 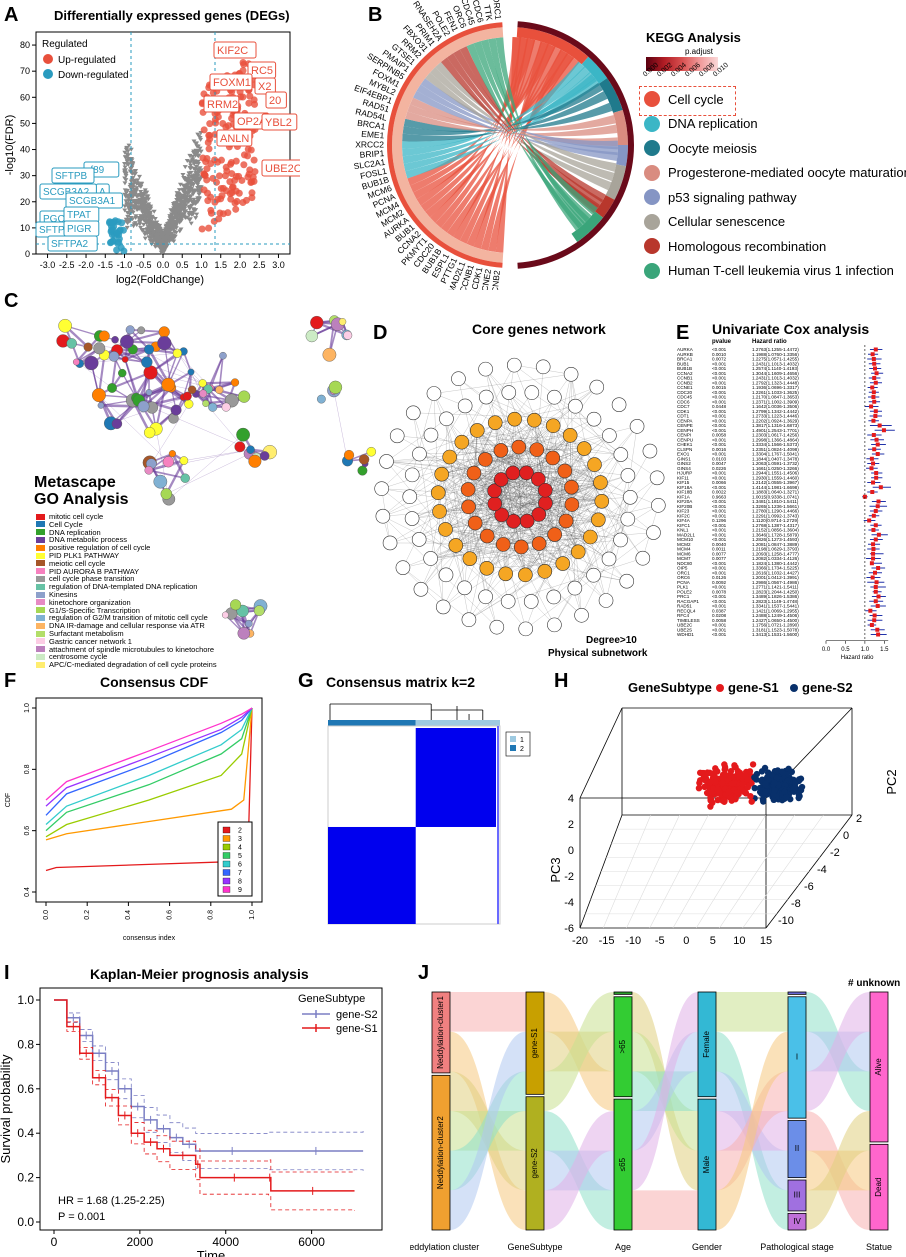 What do you see at coordinates (534, 1163) in the screenshot?
I see `sankey-node-label: gene-S2` at bounding box center [534, 1163].